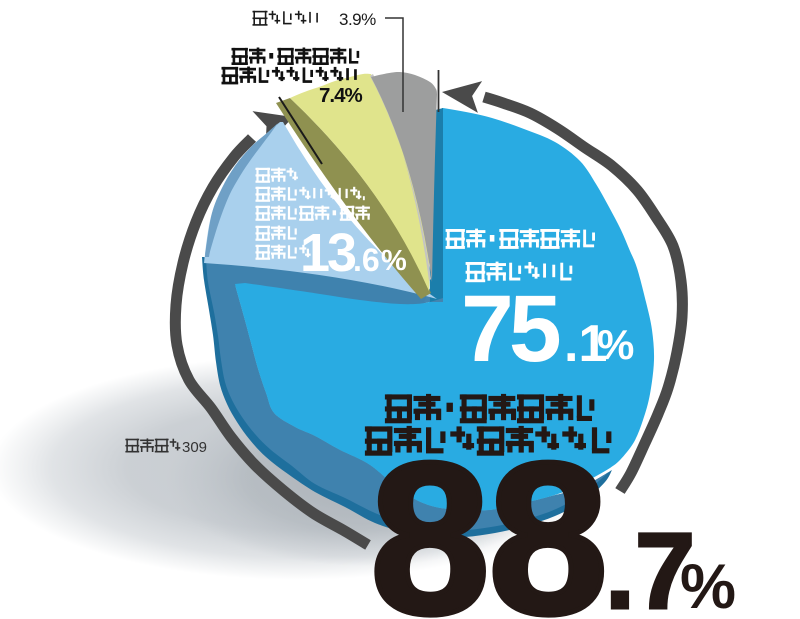  I want to click on svg-text: .1, so click(585, 344).